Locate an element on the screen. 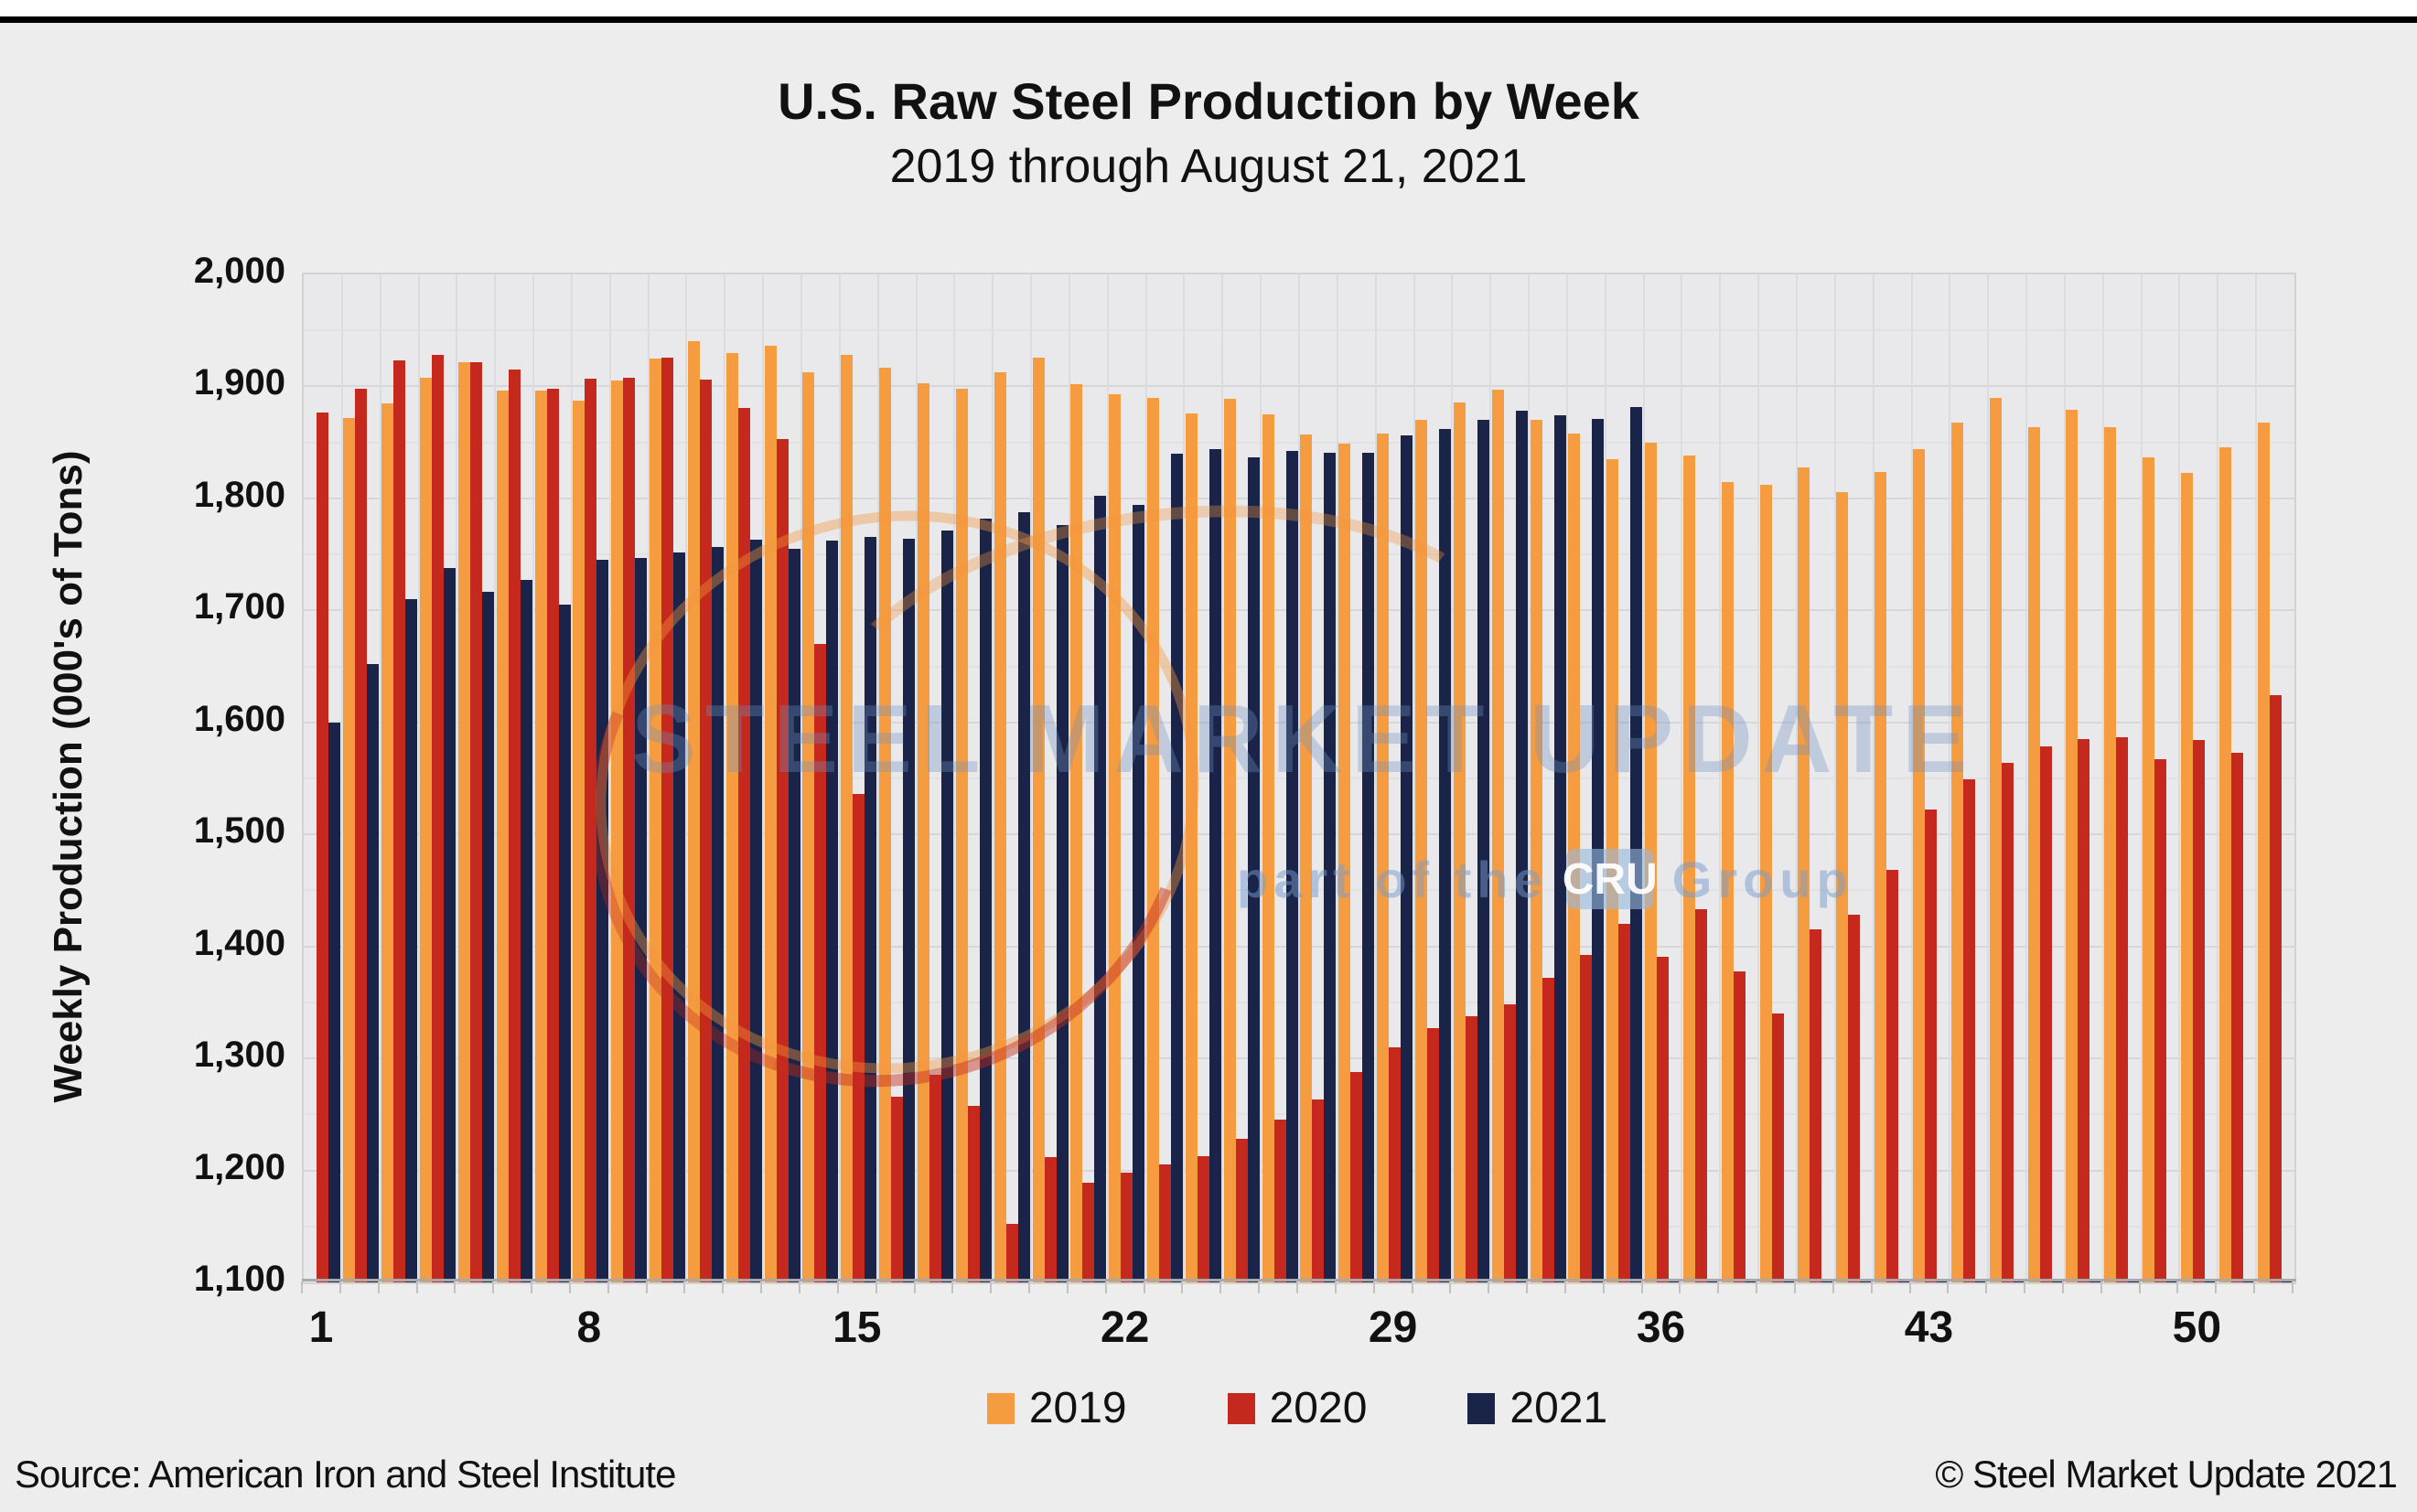  y-label-1800: 1,800 is located at coordinates (239, 494).